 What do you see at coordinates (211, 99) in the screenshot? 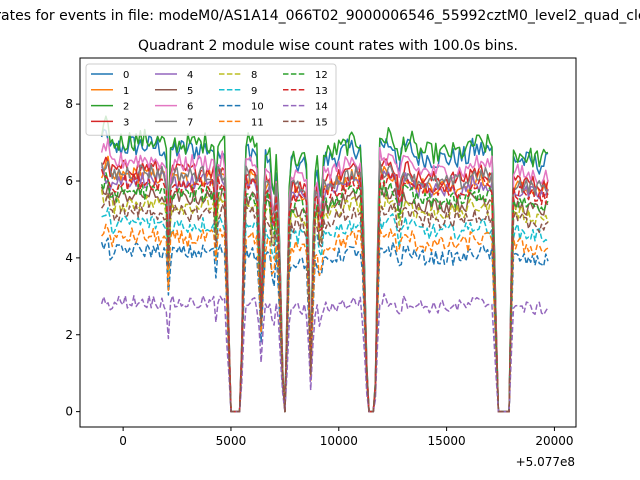
I see `legend-box` at bounding box center [211, 99].